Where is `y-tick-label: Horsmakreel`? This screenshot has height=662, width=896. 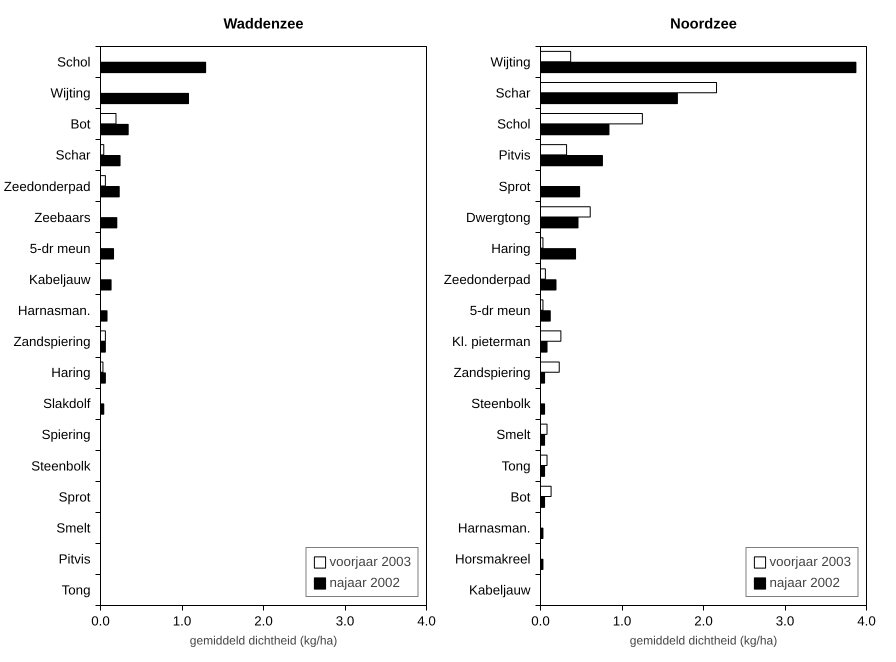
y-tick-label: Horsmakreel is located at coordinates (492, 558).